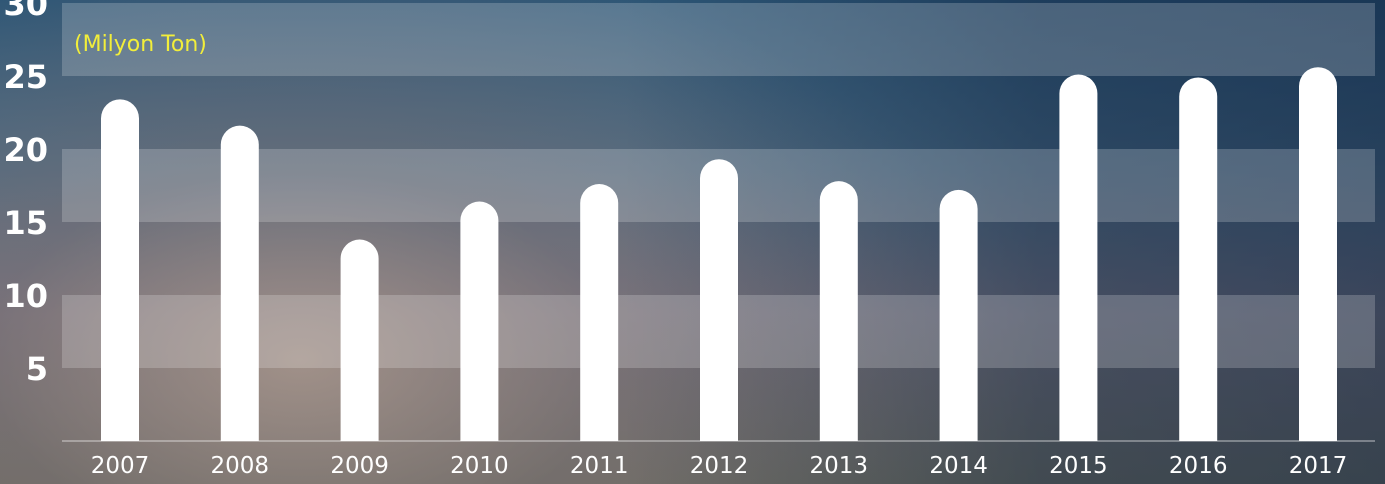 The image size is (1385, 484). I want to click on bar-2008, so click(239, 283).